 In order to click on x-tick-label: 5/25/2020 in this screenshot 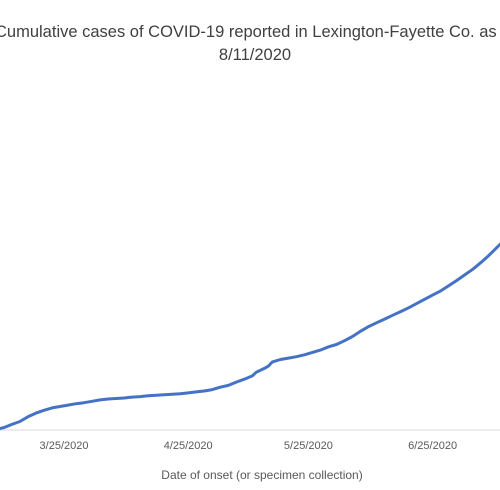, I will do `click(308, 446)`.